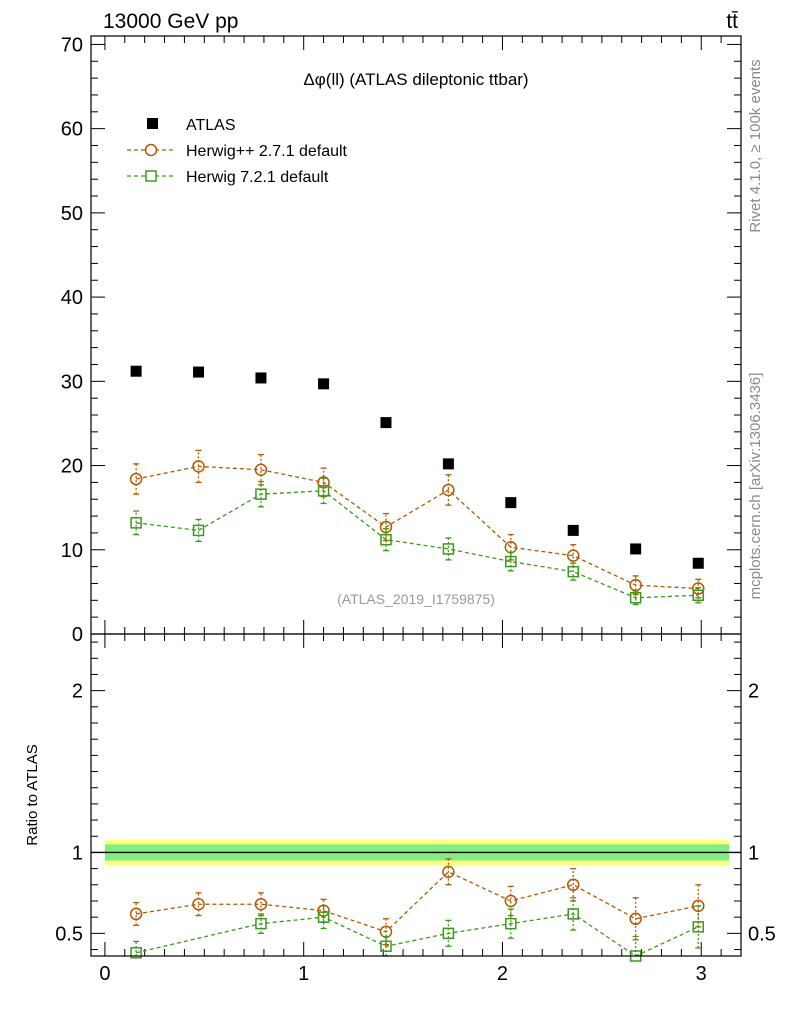  Describe the element at coordinates (416, 852) in the screenshot. I see `ratio-reference-band` at that location.